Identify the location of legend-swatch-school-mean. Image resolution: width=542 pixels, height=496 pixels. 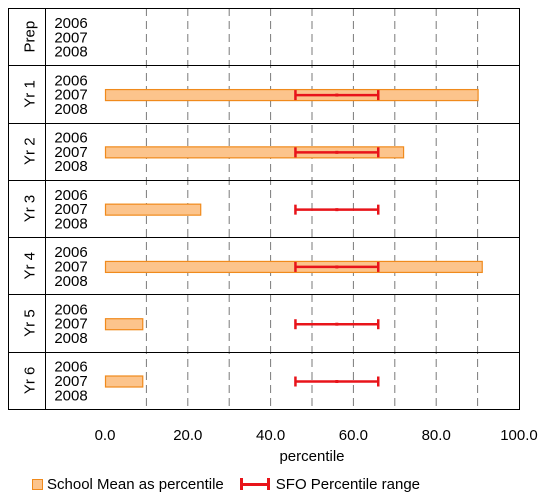
(37, 484).